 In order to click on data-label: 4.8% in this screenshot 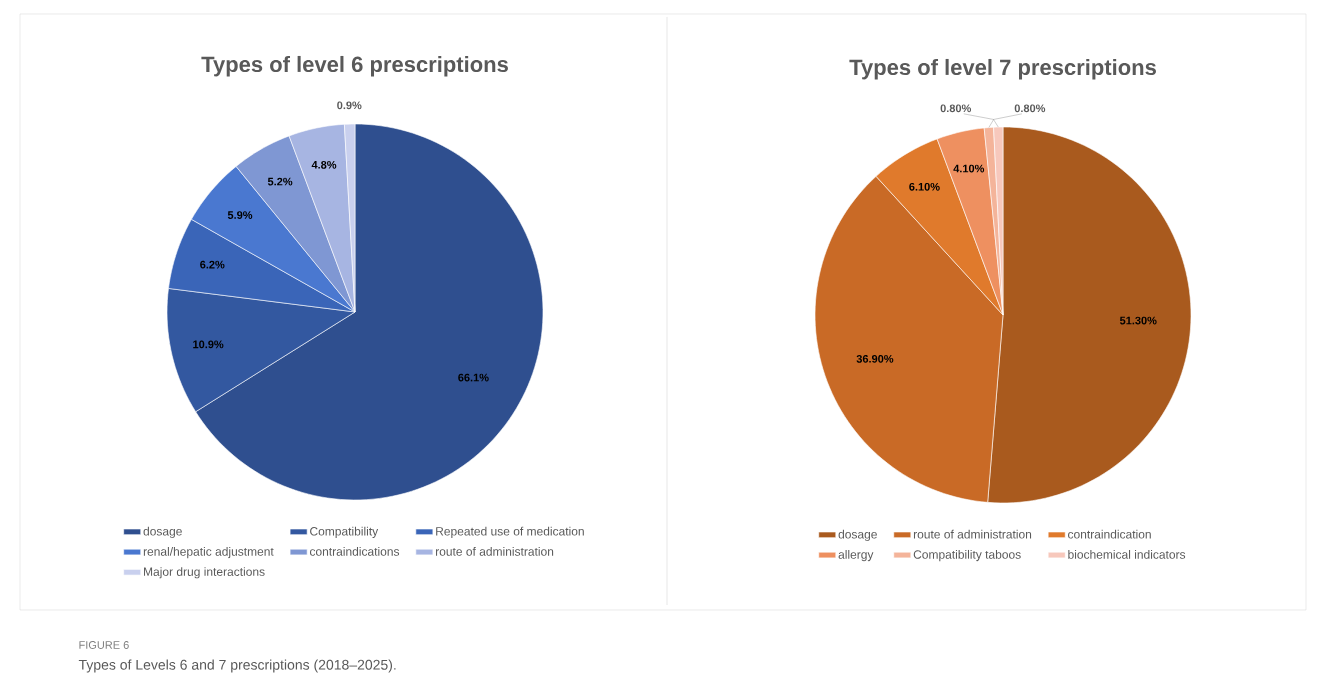, I will do `click(324, 164)`.